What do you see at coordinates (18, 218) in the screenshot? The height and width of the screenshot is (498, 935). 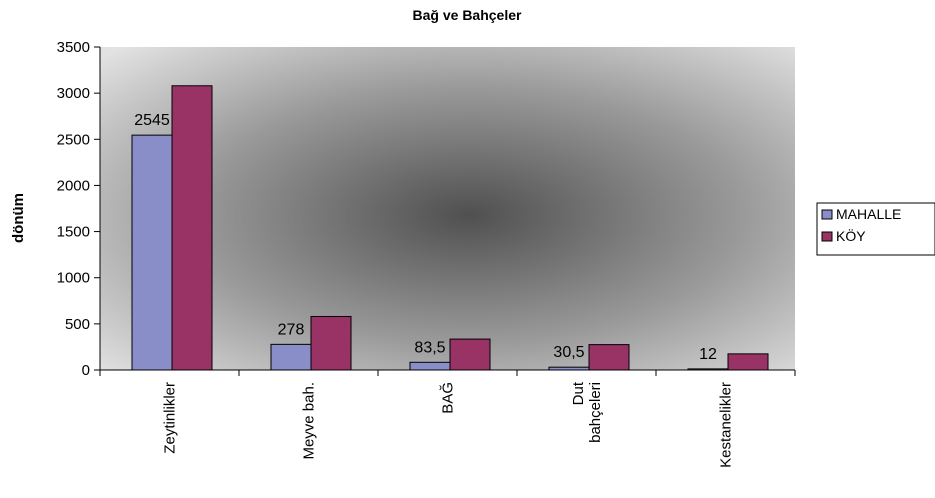 I see `y-axis-label: dönüm` at bounding box center [18, 218].